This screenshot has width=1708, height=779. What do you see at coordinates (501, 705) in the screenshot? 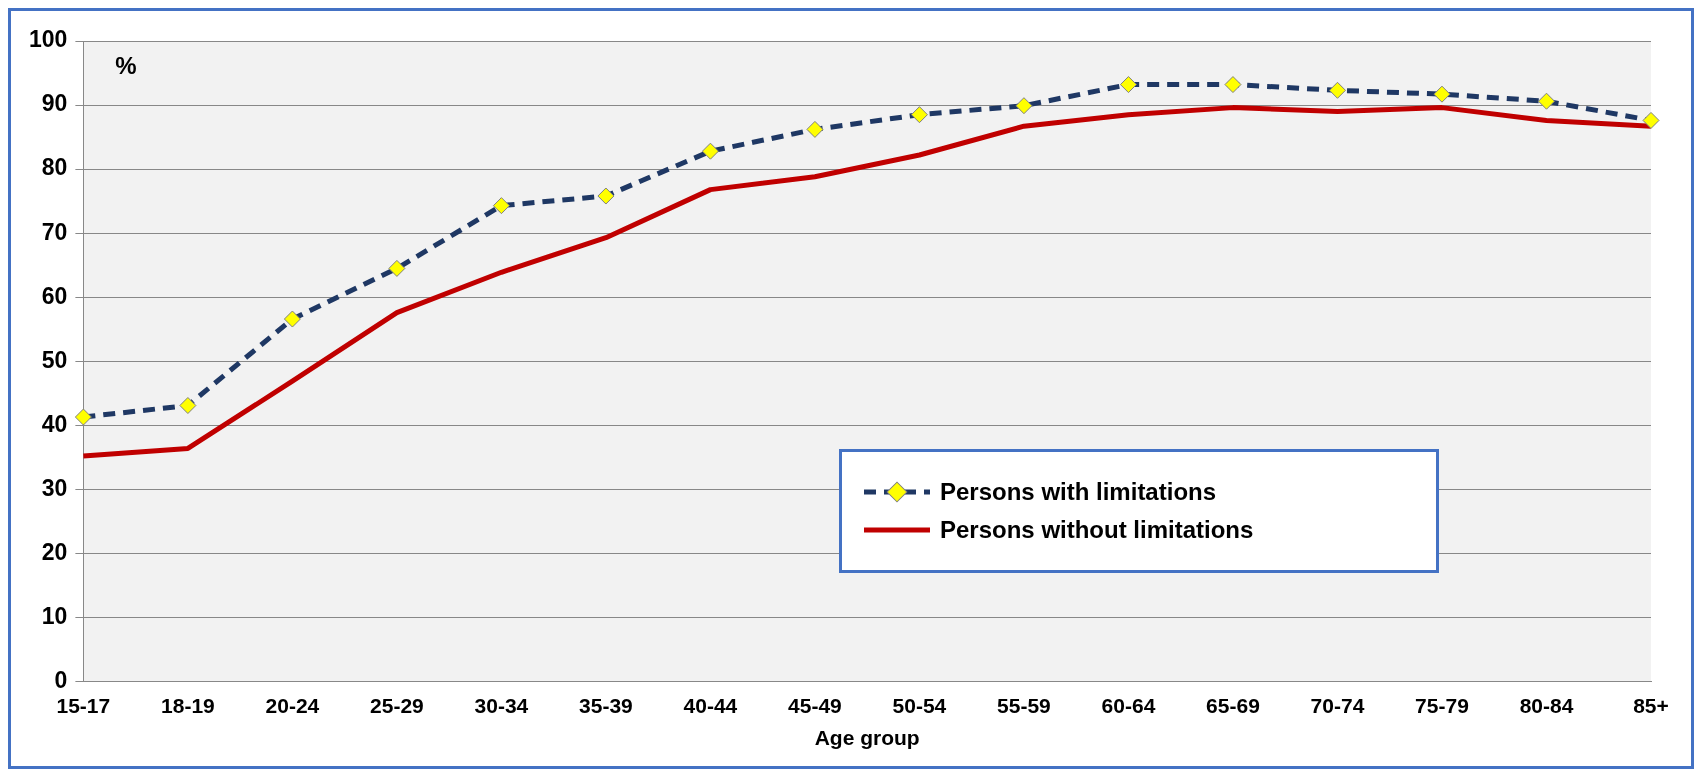
I see `x-tick-label: 30-34` at bounding box center [501, 705].